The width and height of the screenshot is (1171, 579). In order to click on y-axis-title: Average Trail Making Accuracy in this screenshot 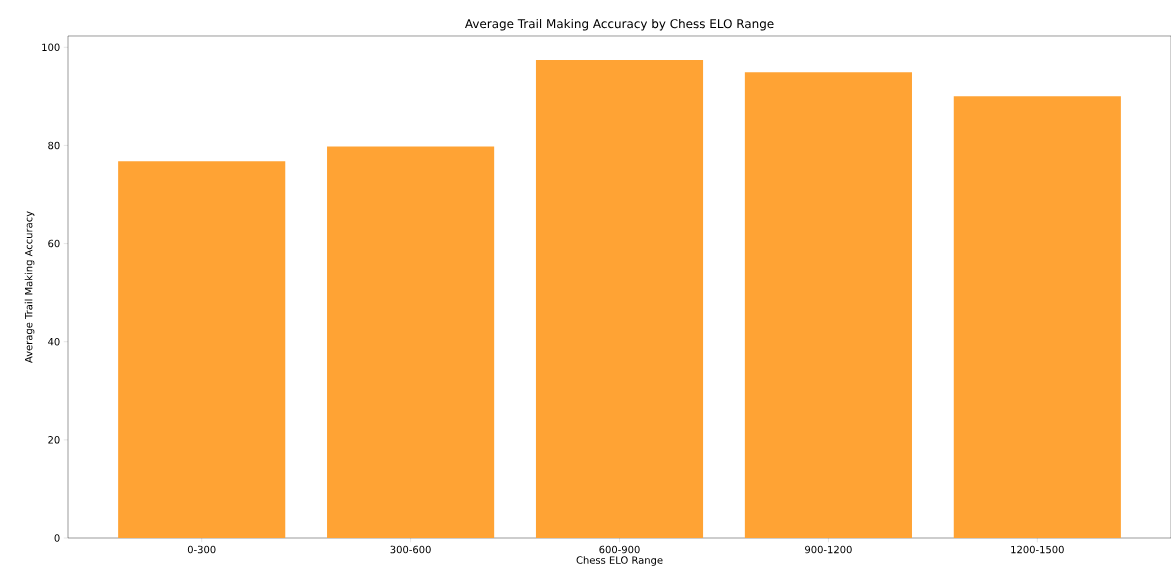, I will do `click(29, 287)`.